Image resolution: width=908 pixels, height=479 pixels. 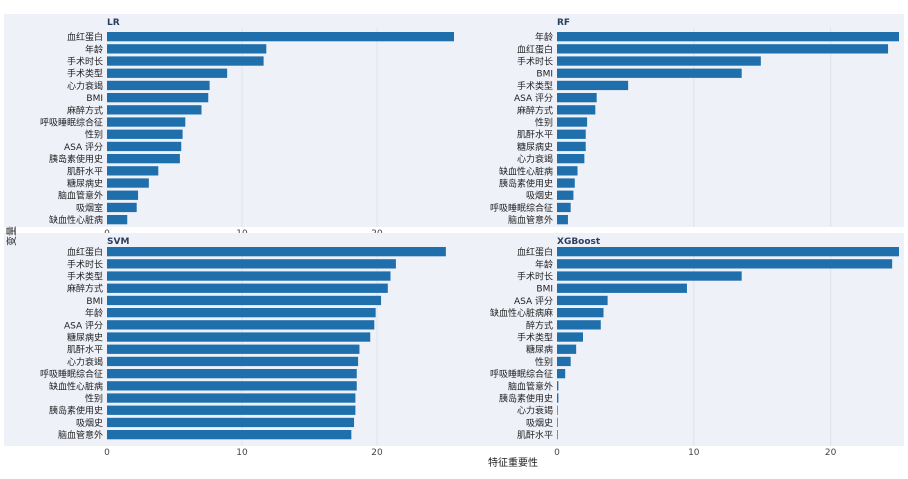 What do you see at coordinates (113, 23) in the screenshot?
I see `panel-title: LR` at bounding box center [113, 23].